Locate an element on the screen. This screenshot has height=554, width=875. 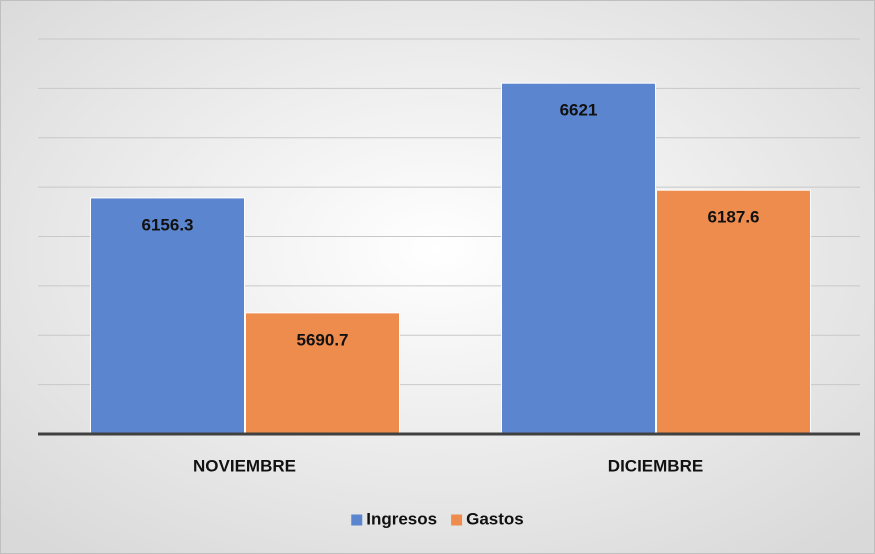
data-label: 5690.7 is located at coordinates (323, 339).